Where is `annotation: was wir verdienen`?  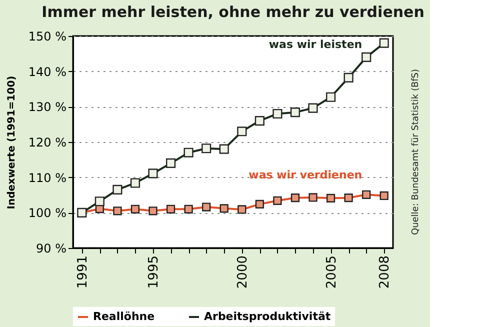
annotation: was wir verdienen is located at coordinates (305, 175).